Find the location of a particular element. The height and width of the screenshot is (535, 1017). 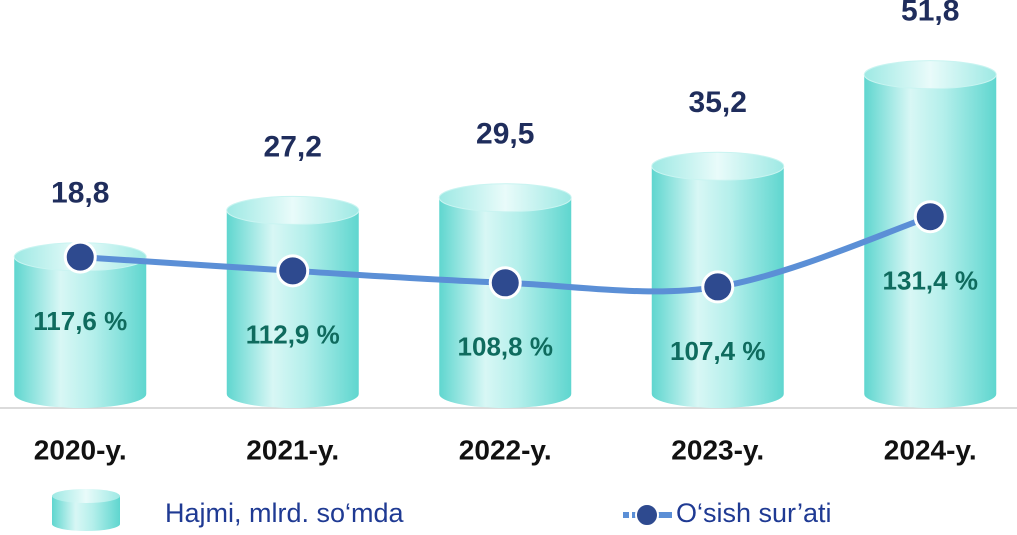

x-tick-label: 2023-y. is located at coordinates (717, 449).